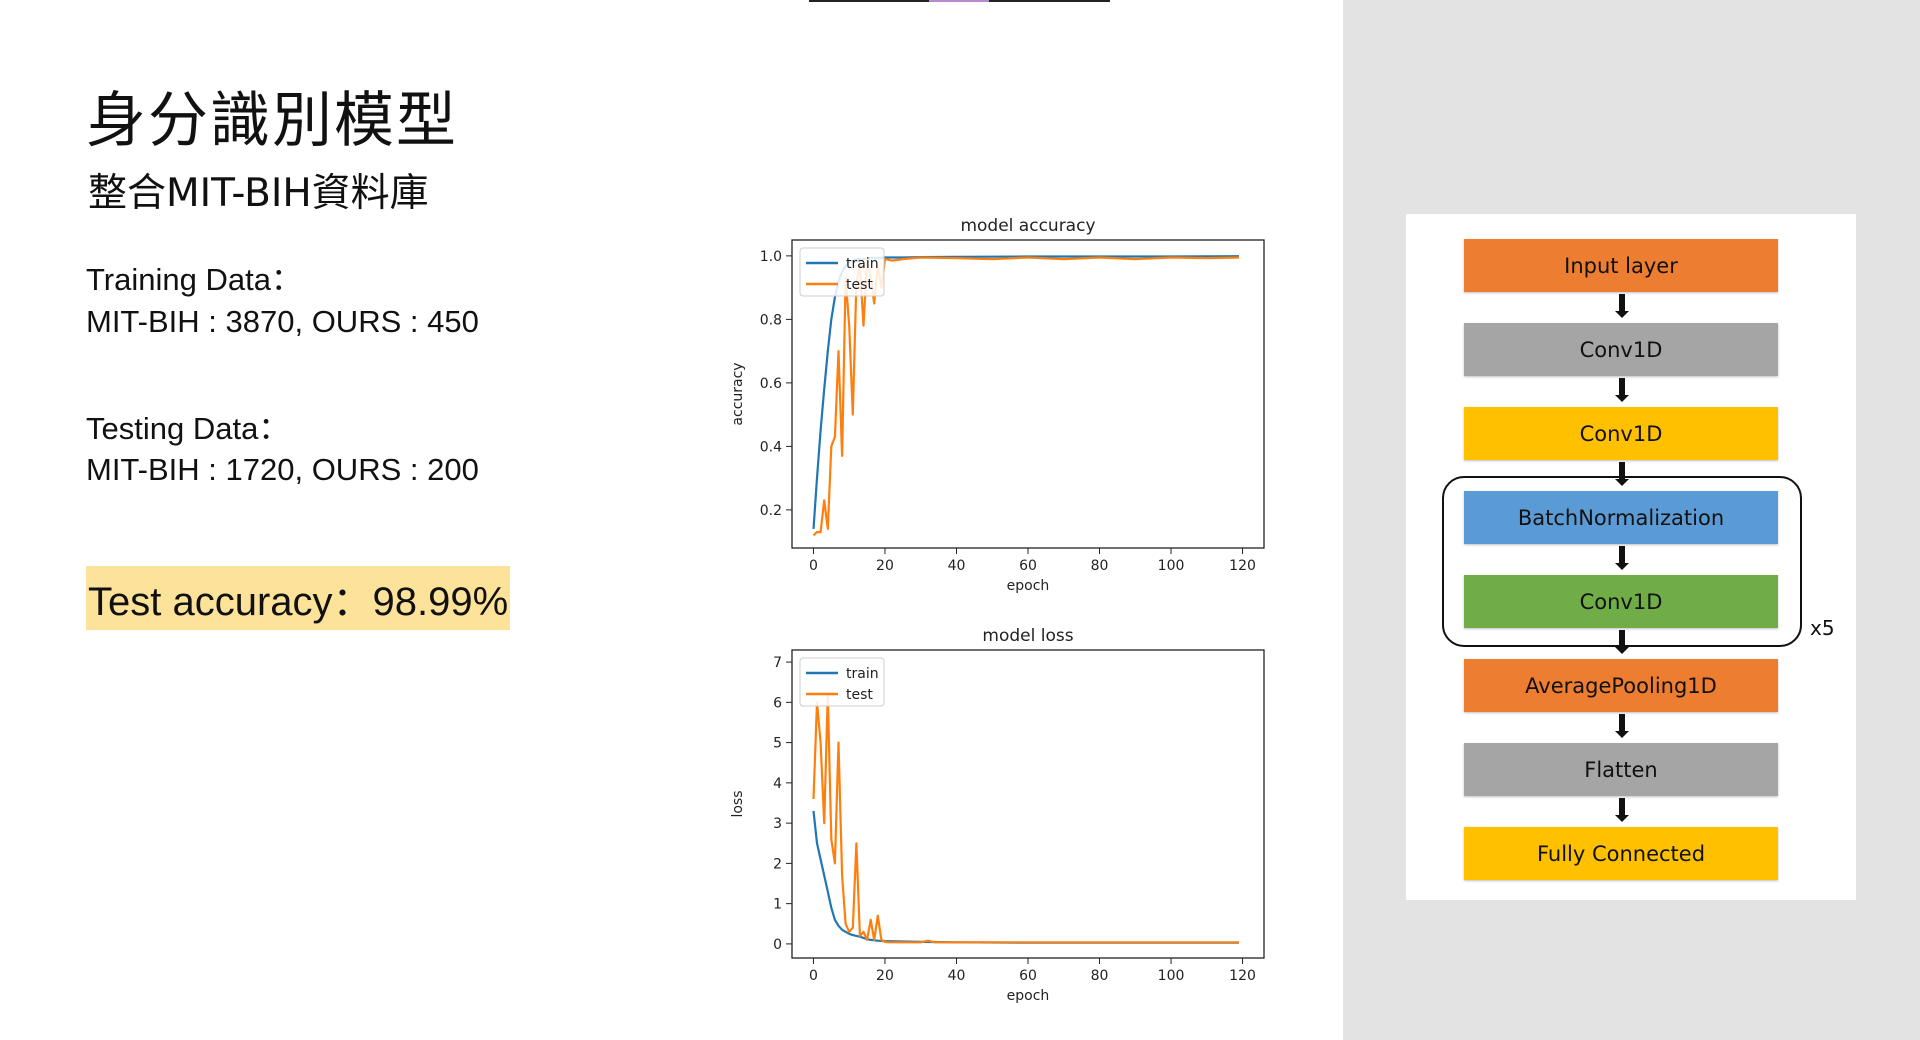  Describe the element at coordinates (777, 703) in the screenshot. I see `y-tick-label: 6` at that location.